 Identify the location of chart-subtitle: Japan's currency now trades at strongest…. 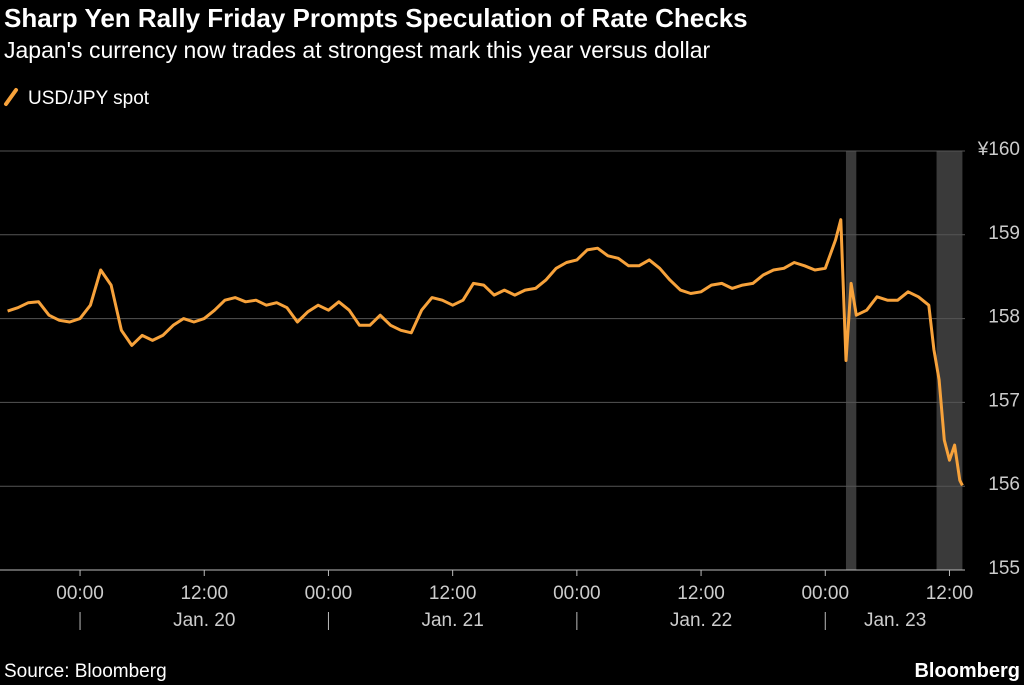
(357, 50).